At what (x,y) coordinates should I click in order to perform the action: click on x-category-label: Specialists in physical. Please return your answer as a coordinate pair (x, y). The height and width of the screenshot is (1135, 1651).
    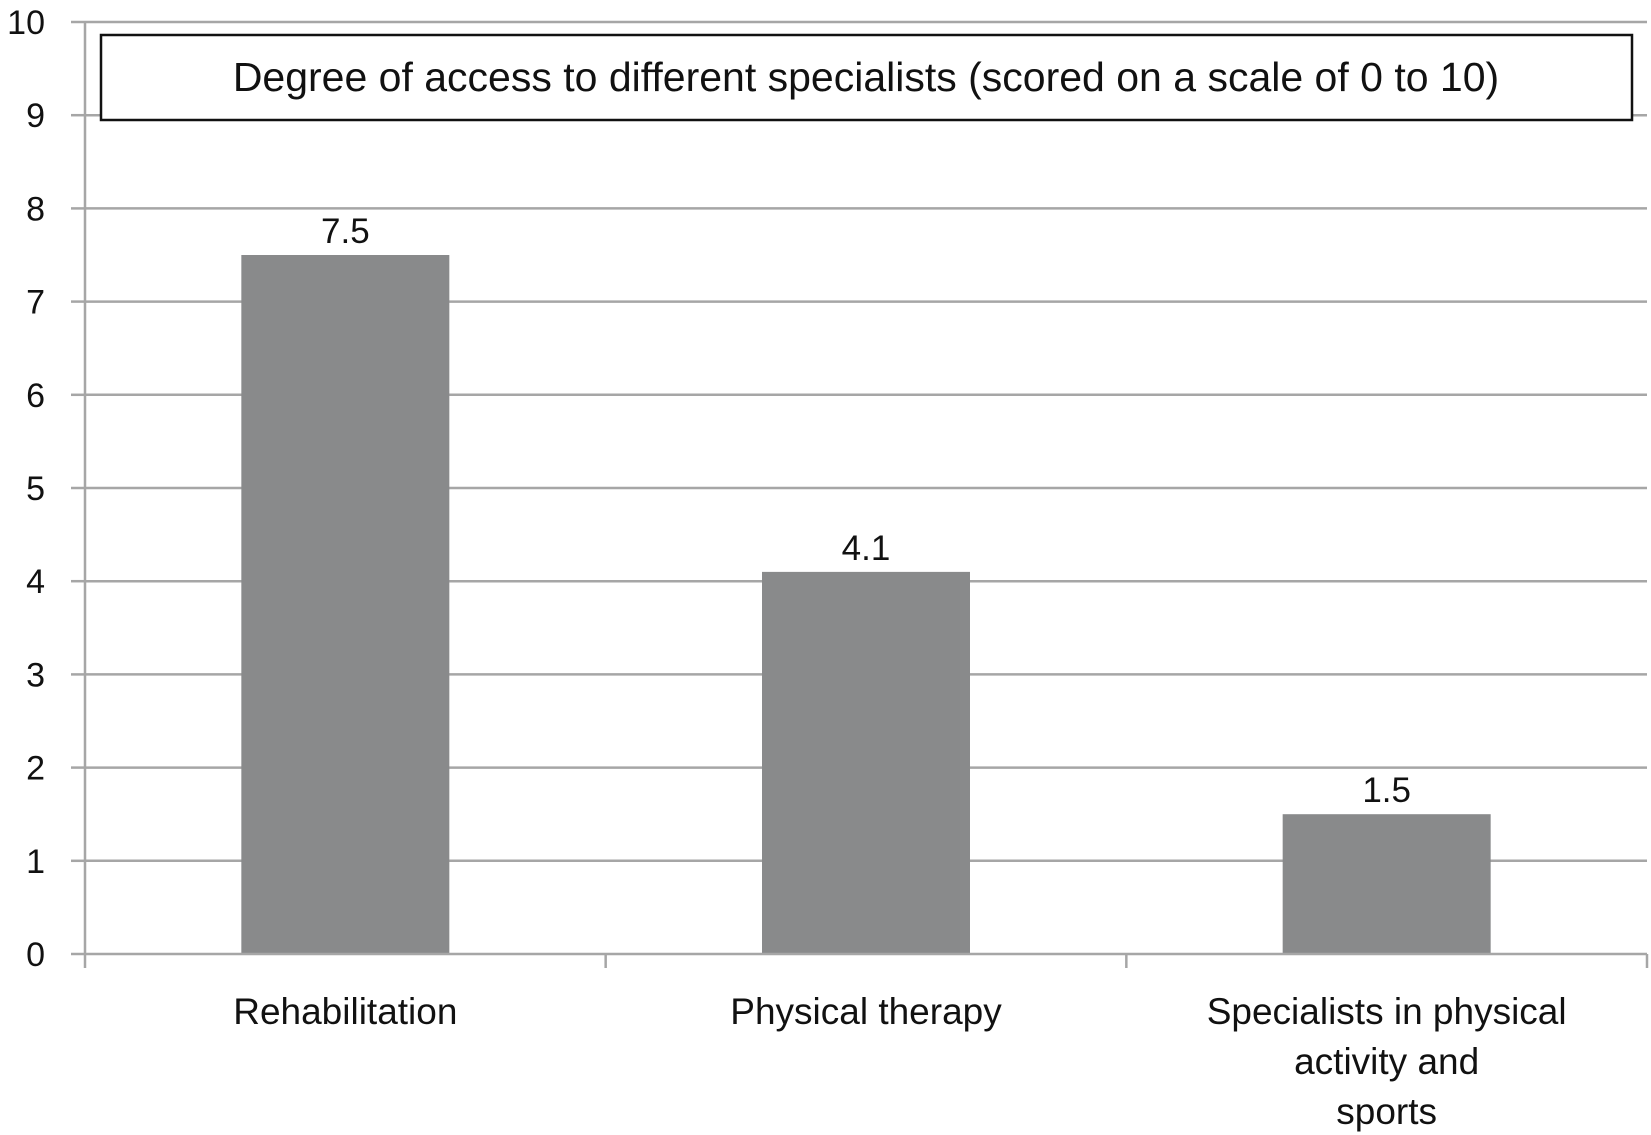
    Looking at the image, I should click on (1387, 1011).